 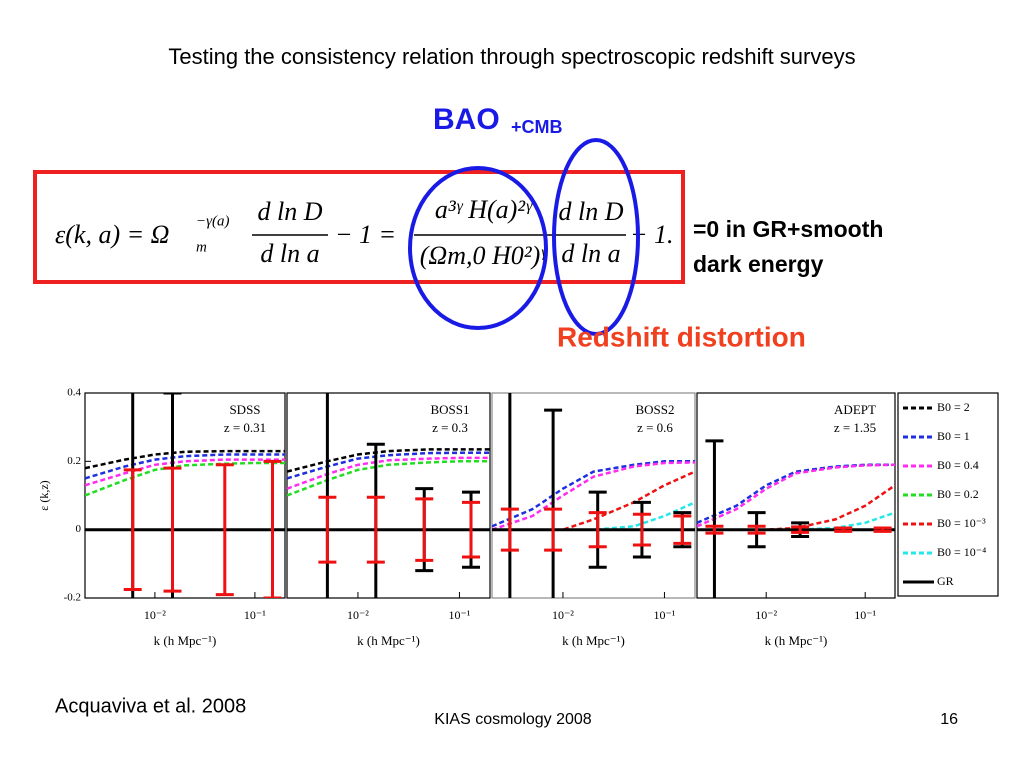 I want to click on panel-title: BOSS1, so click(x=449, y=409).